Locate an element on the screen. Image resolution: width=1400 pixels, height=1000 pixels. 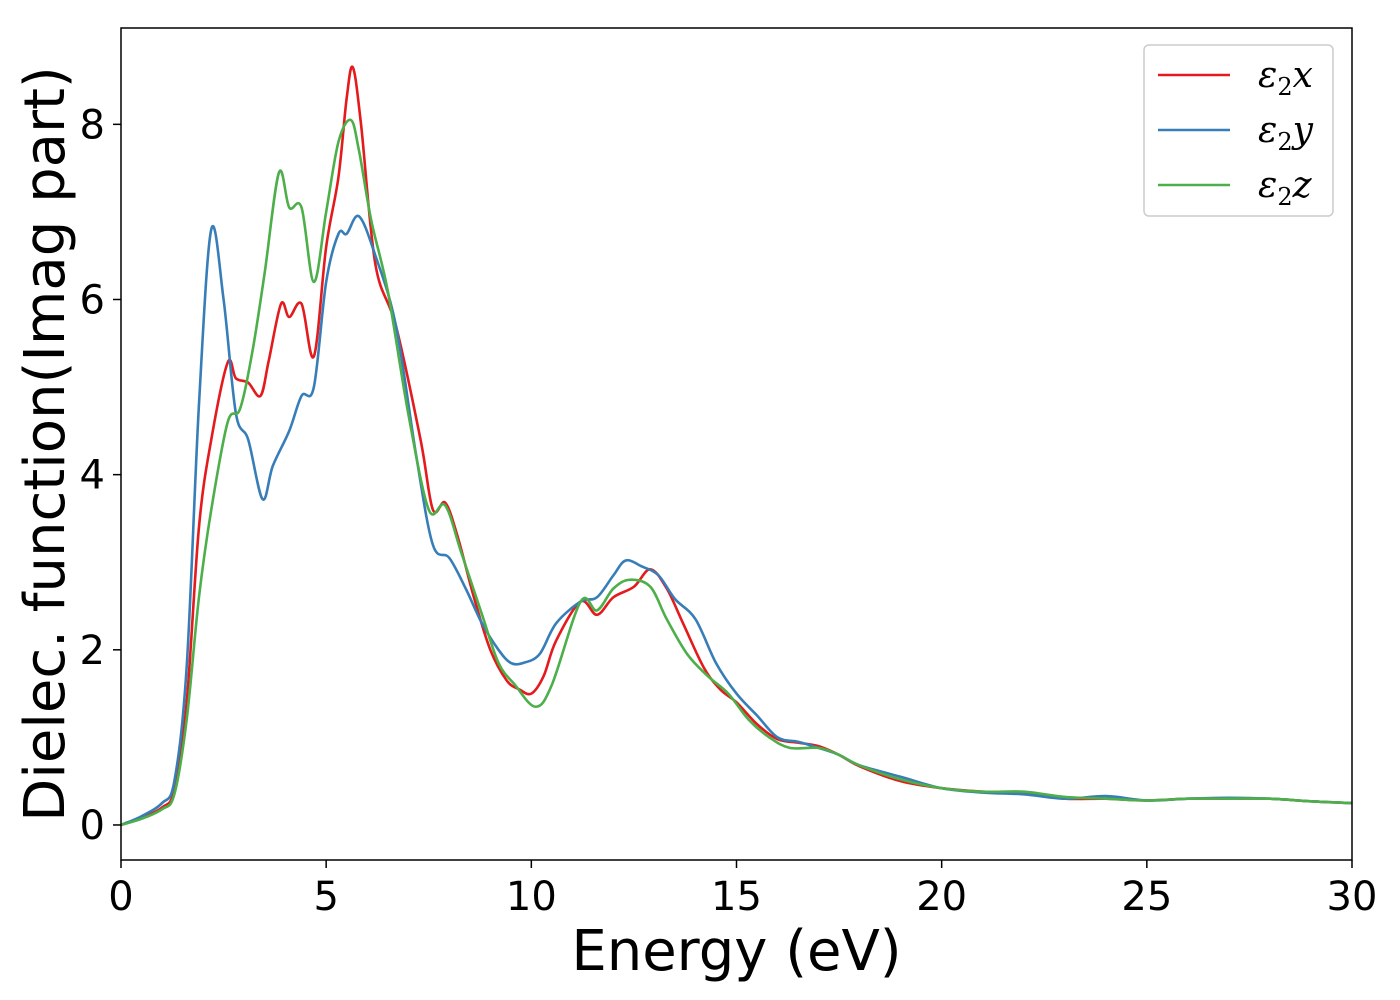
y-axis-ticks: 0 2 4 6 8 is located at coordinates (100, 475).